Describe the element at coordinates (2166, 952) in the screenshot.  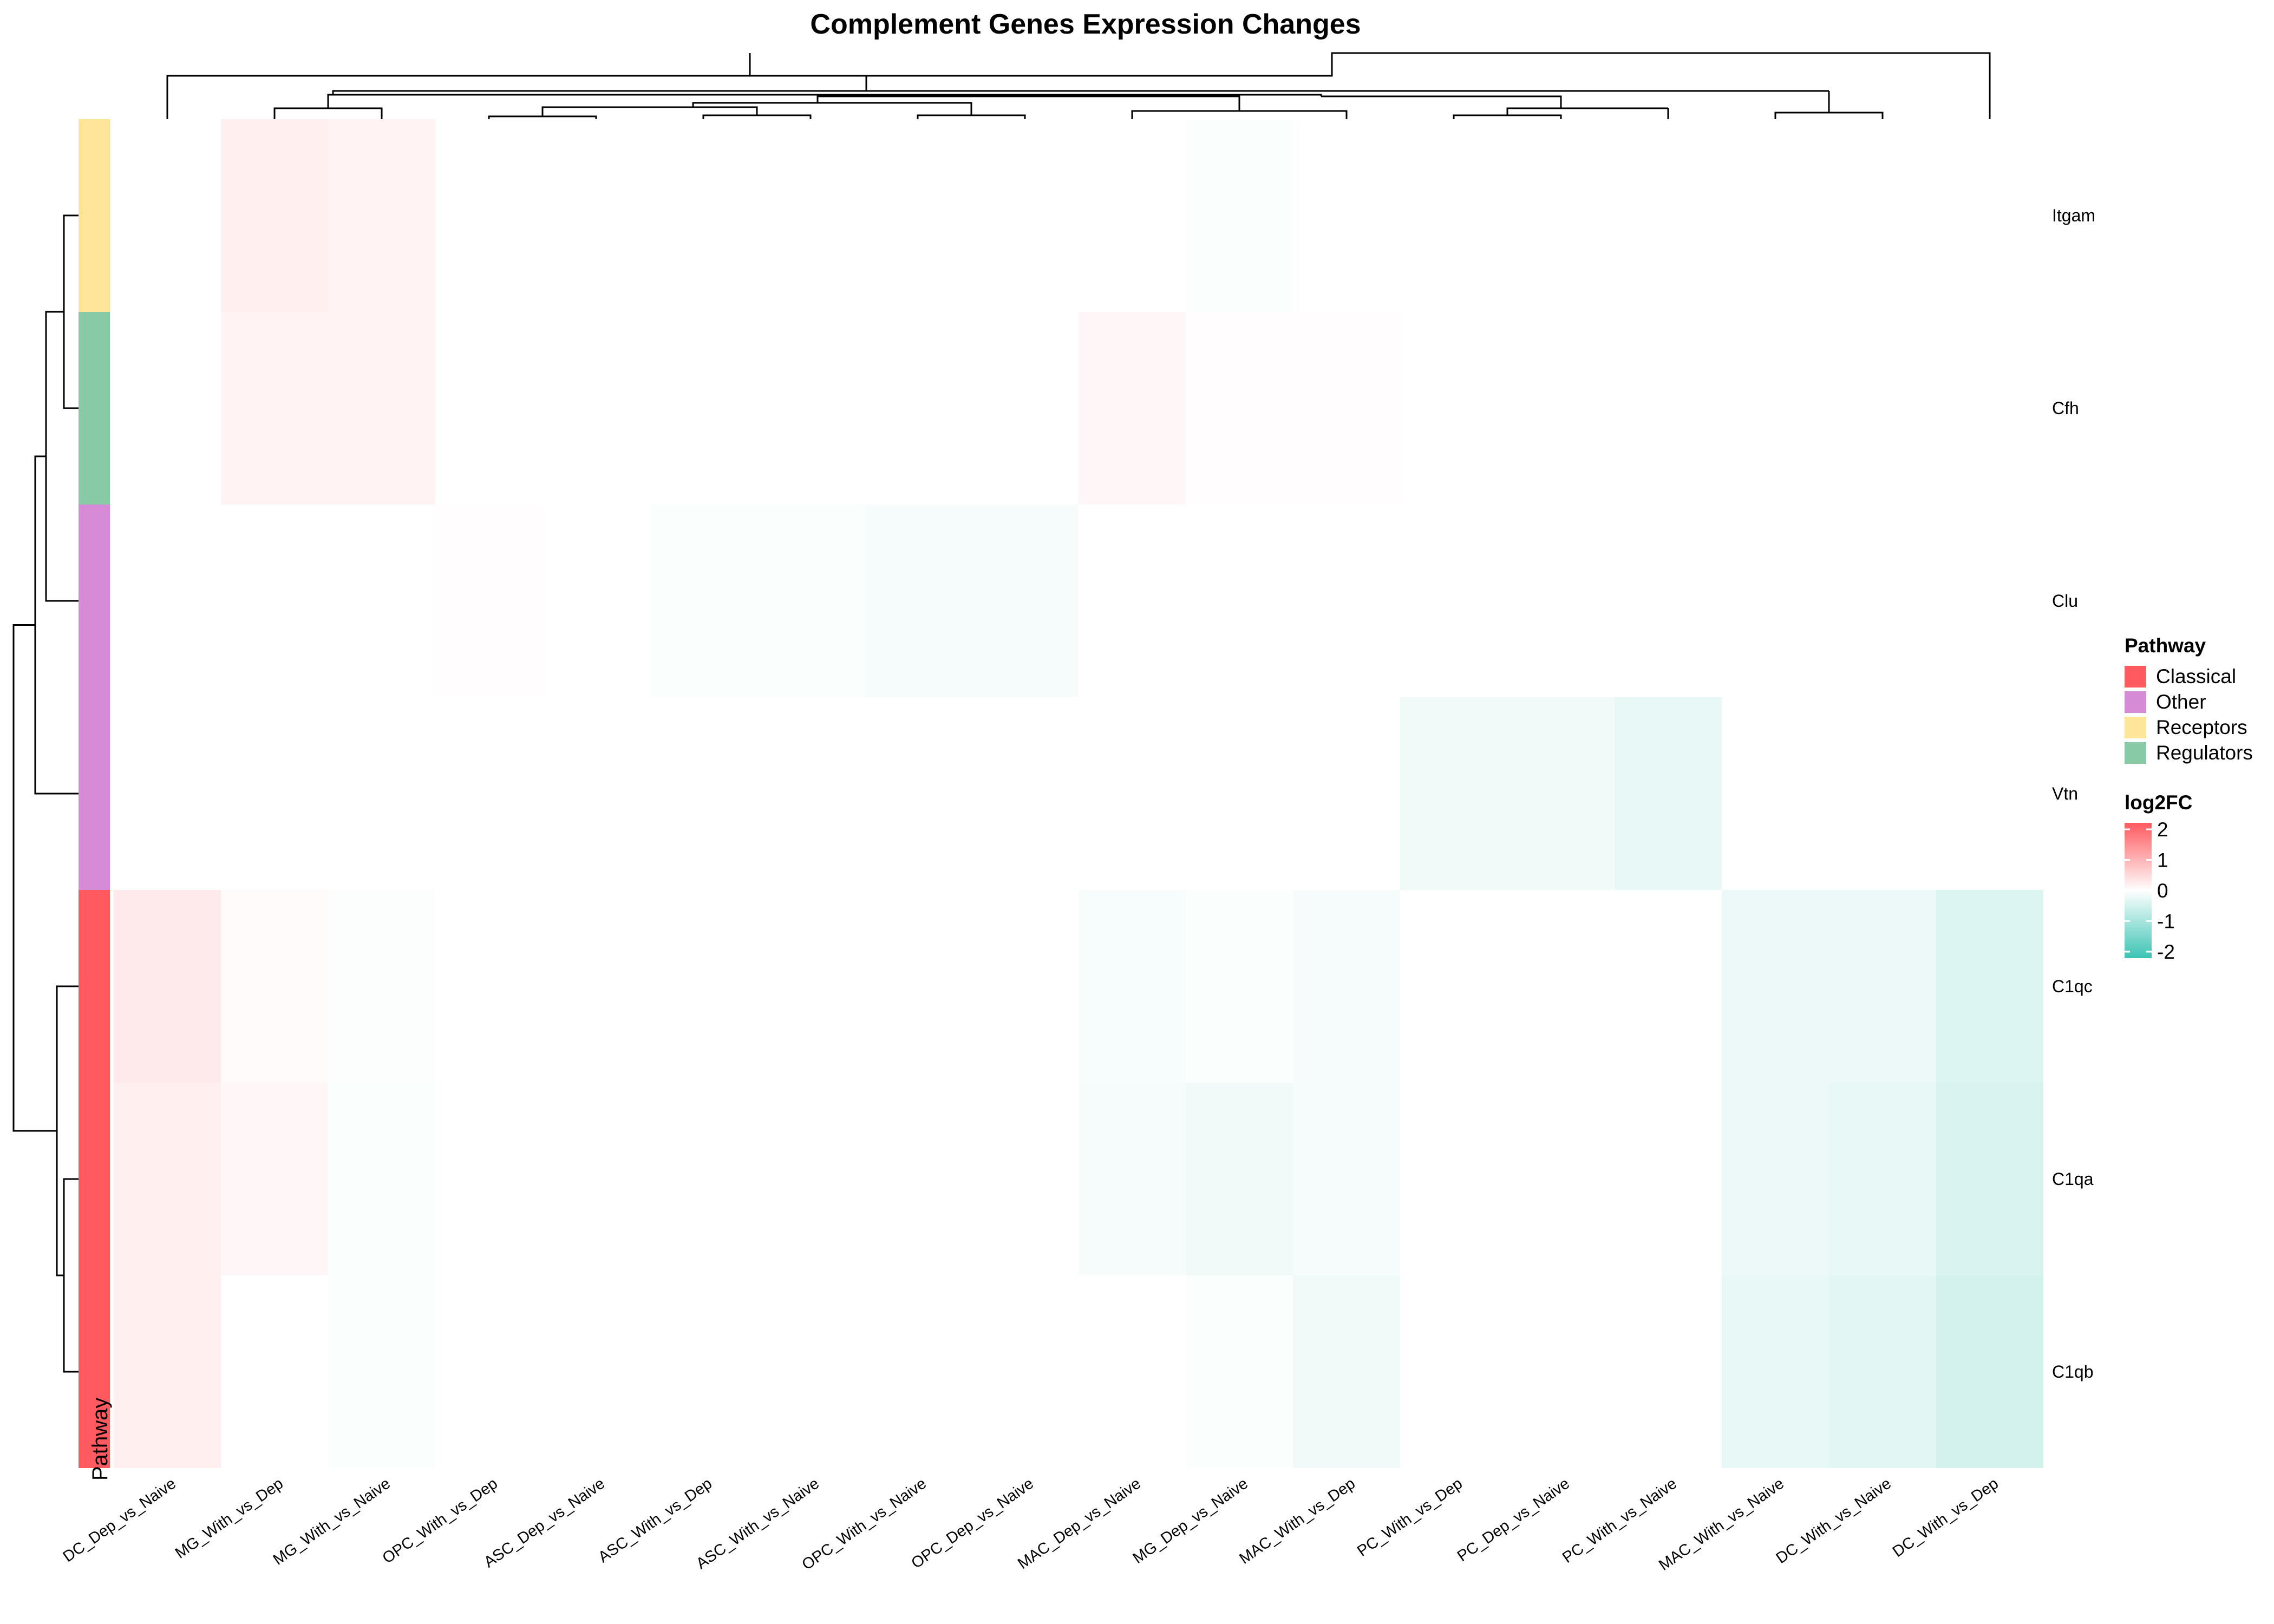
I see `legend-scale-tick-label: -2` at that location.